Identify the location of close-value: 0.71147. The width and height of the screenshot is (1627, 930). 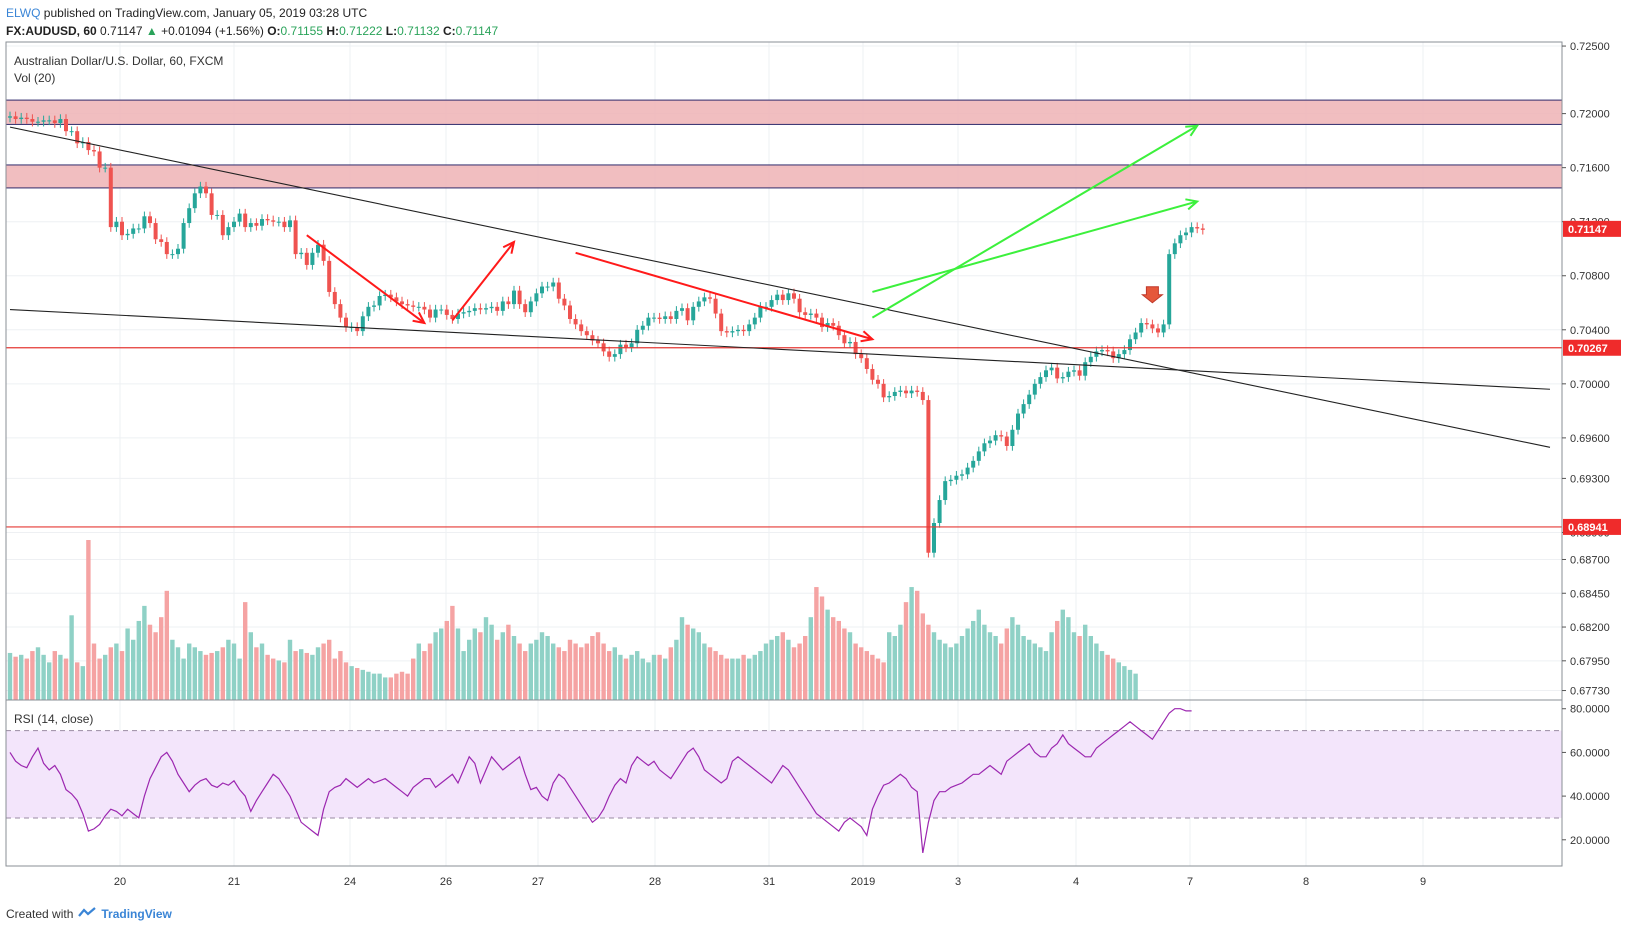
(477, 31).